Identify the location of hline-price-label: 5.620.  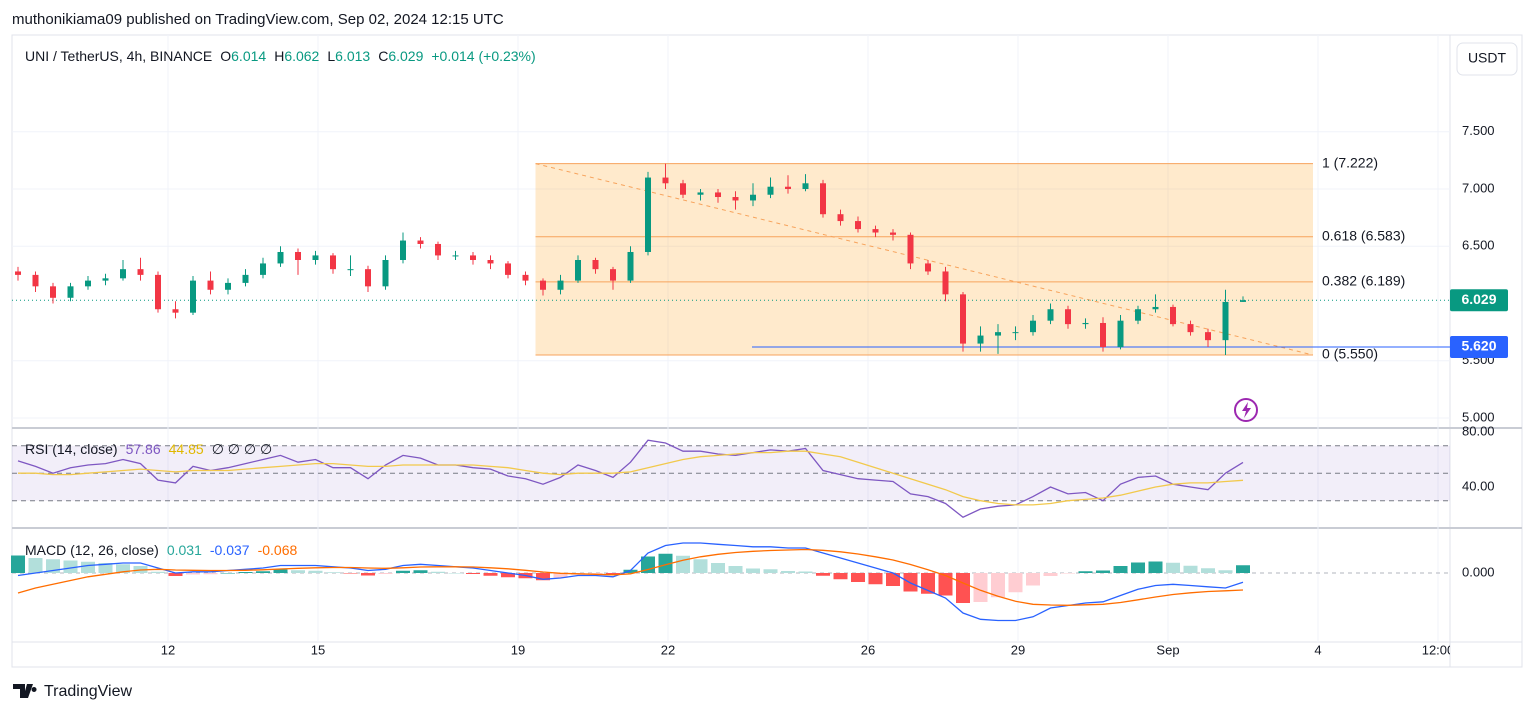
(1478, 346).